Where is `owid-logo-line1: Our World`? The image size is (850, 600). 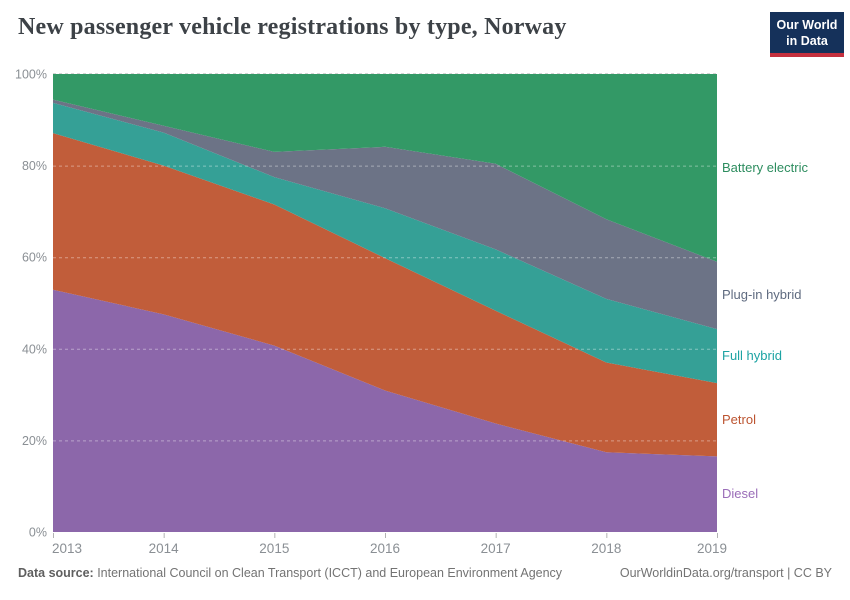 owid-logo-line1: Our World is located at coordinates (807, 25).